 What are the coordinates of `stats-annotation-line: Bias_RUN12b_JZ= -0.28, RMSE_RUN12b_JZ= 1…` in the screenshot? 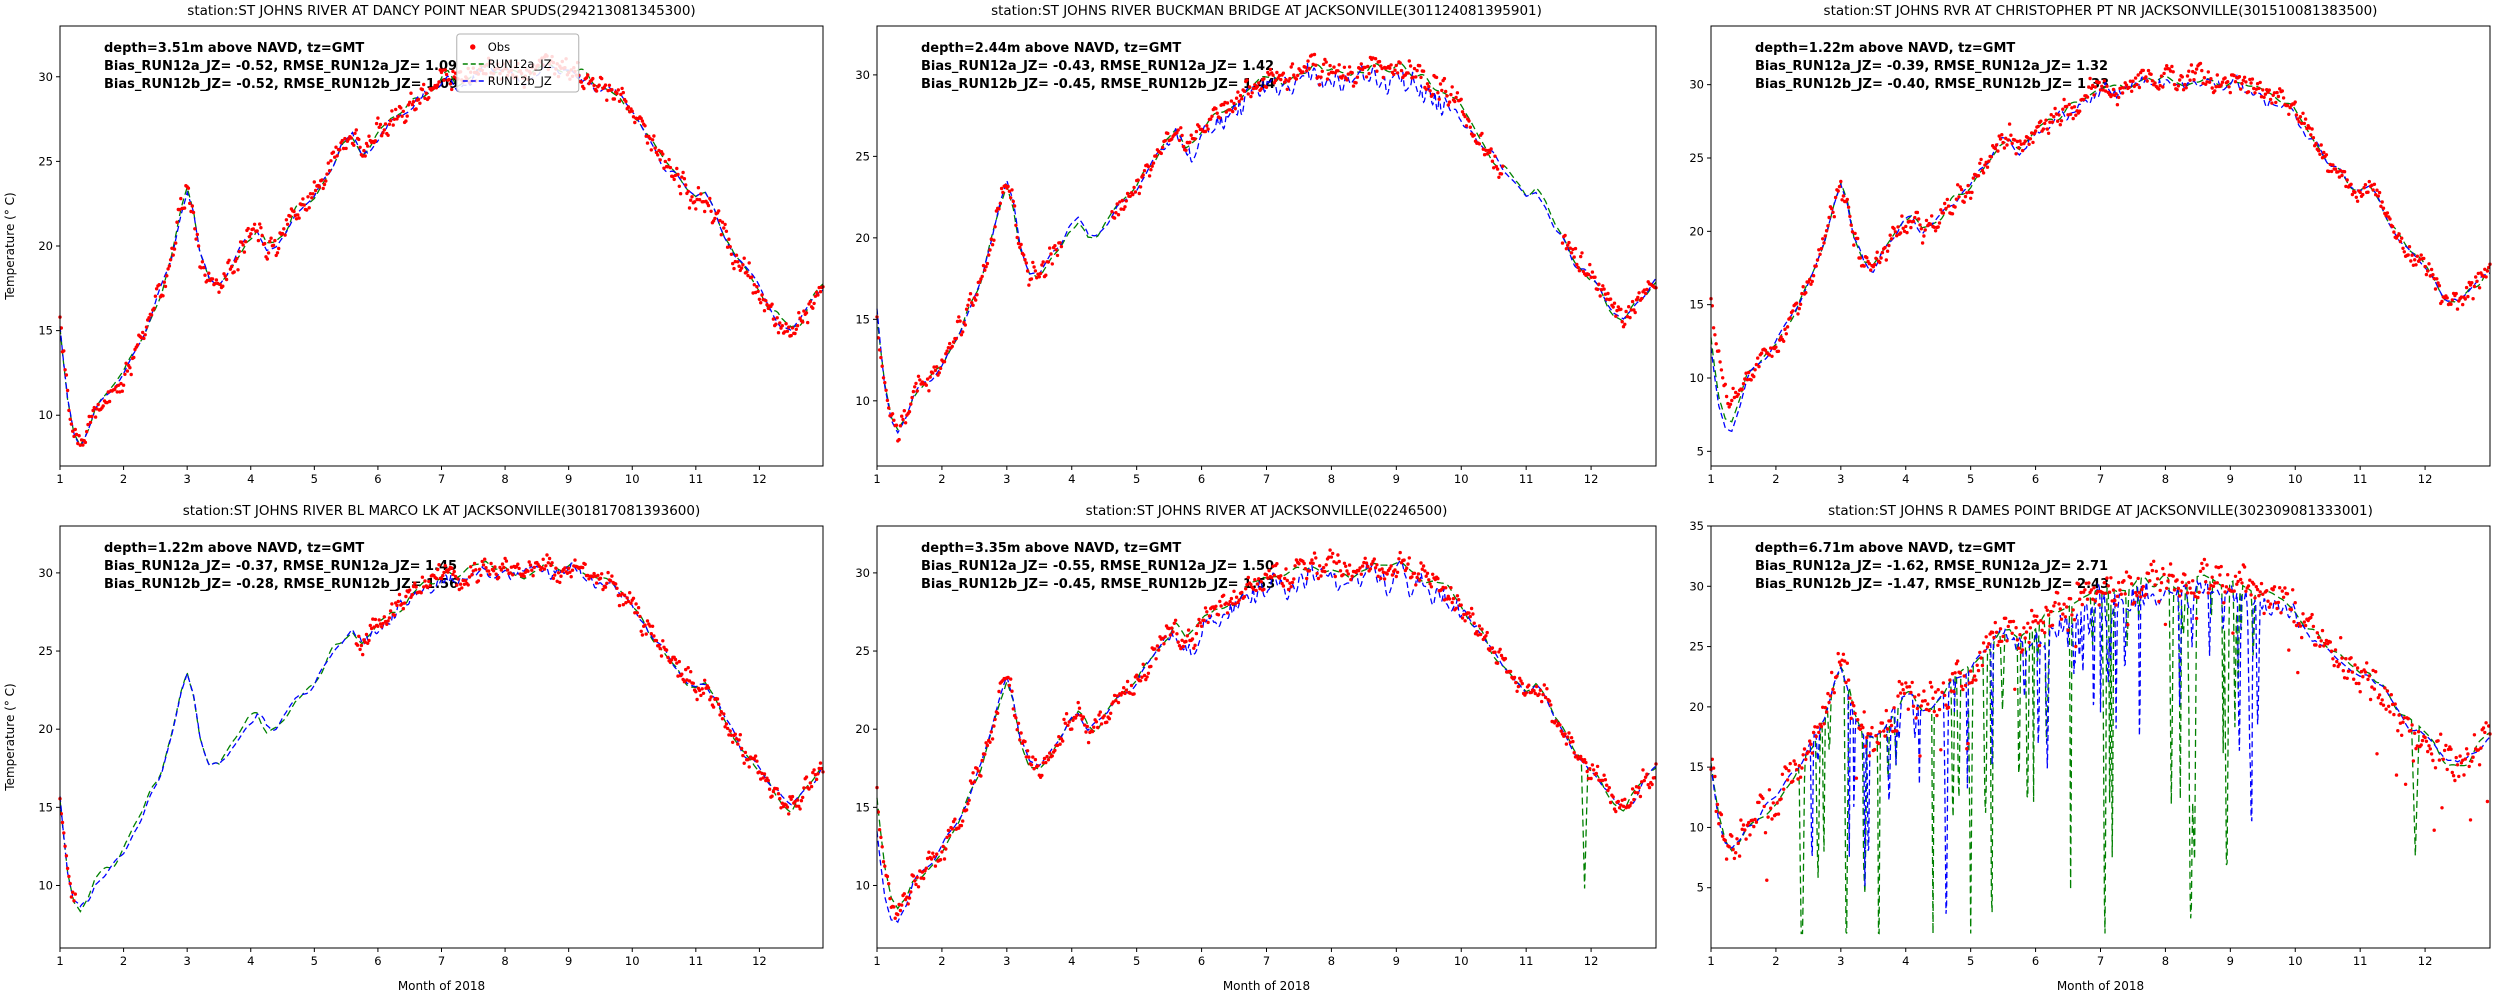 It's located at (281, 584).